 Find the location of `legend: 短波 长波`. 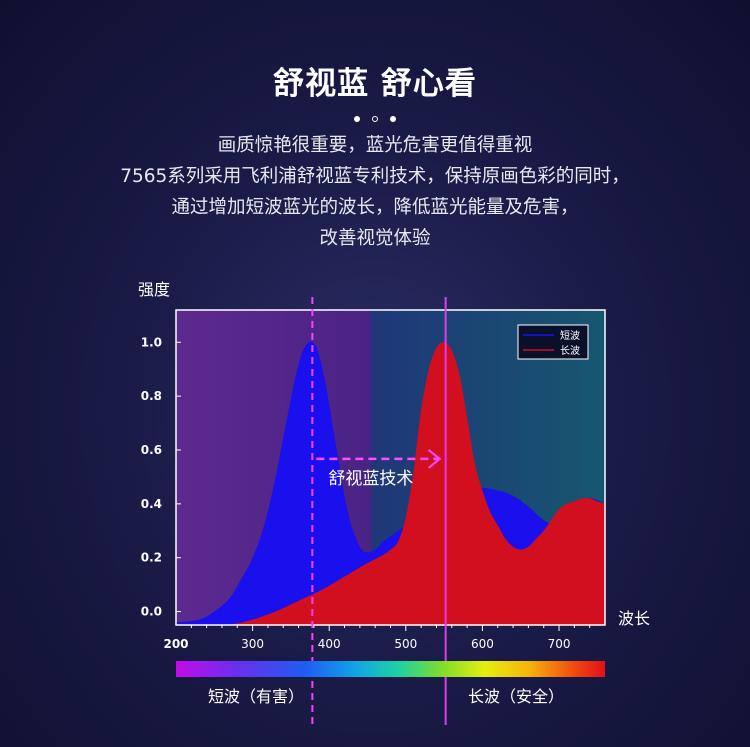

legend: 短波 长波 is located at coordinates (553, 342).